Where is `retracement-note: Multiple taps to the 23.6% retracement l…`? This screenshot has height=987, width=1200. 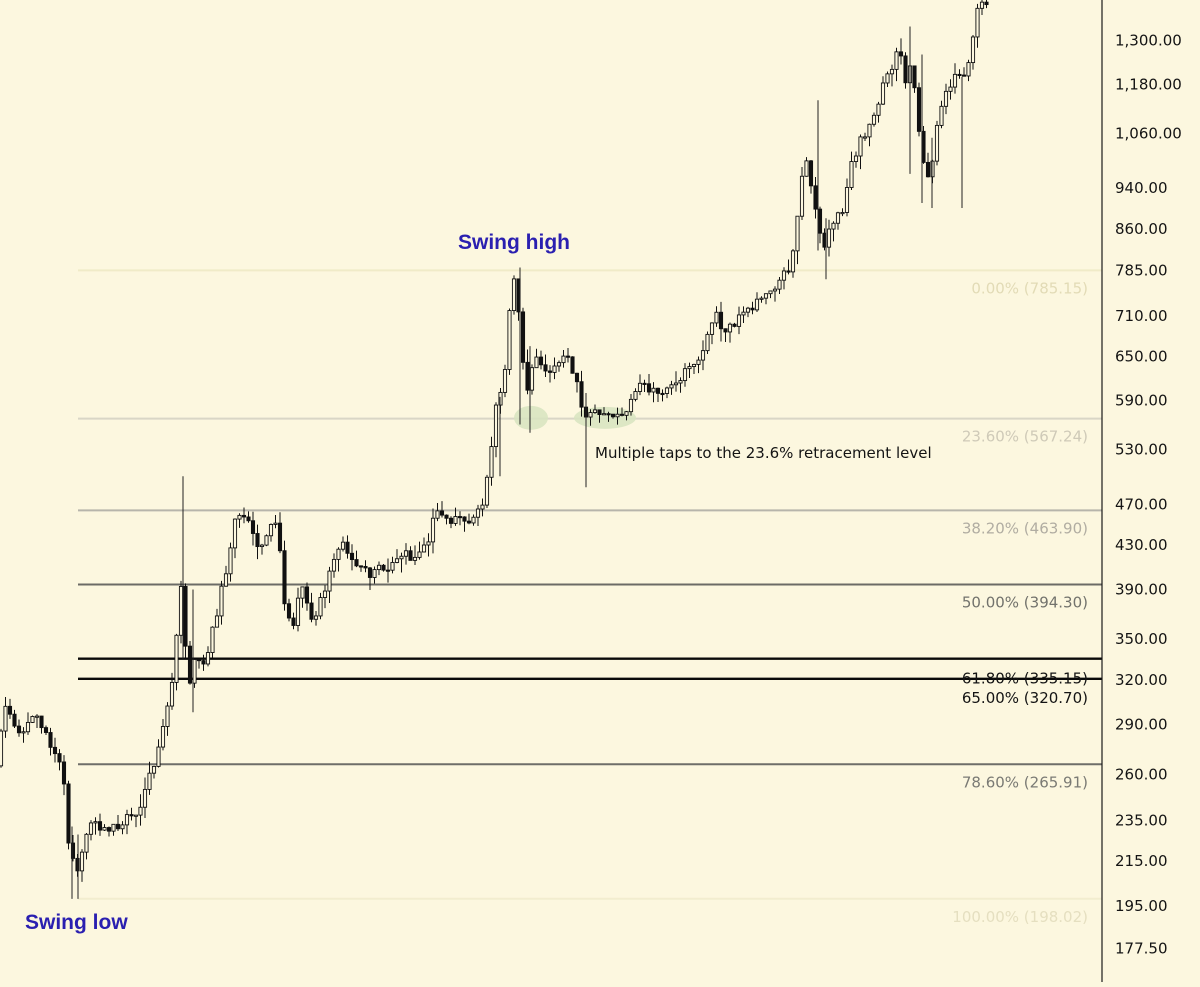
retracement-note: Multiple taps to the 23.6% retracement l… is located at coordinates (763, 453).